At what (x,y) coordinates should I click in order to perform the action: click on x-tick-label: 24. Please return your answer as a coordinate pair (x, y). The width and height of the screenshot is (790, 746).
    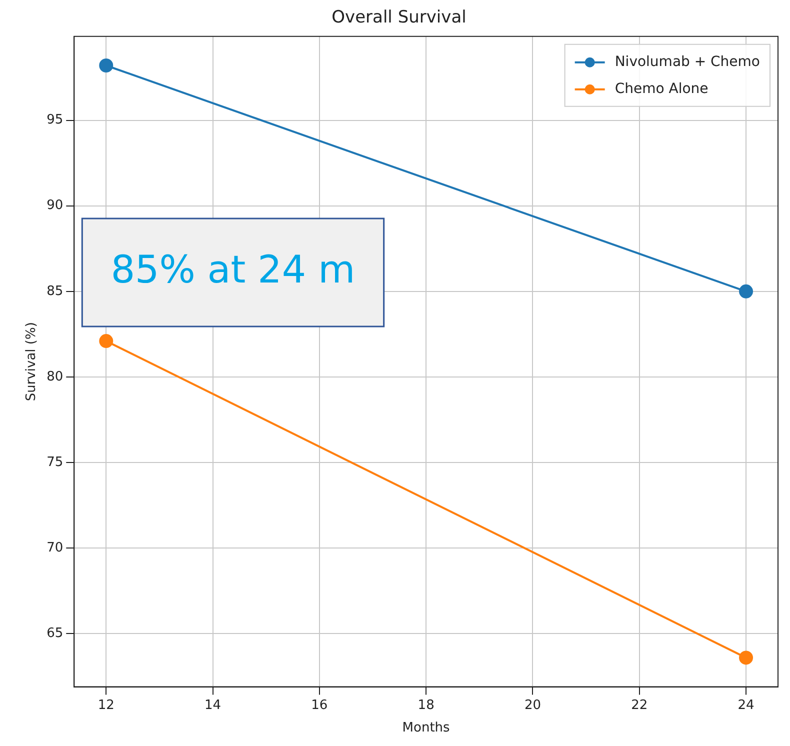
    Looking at the image, I should click on (746, 705).